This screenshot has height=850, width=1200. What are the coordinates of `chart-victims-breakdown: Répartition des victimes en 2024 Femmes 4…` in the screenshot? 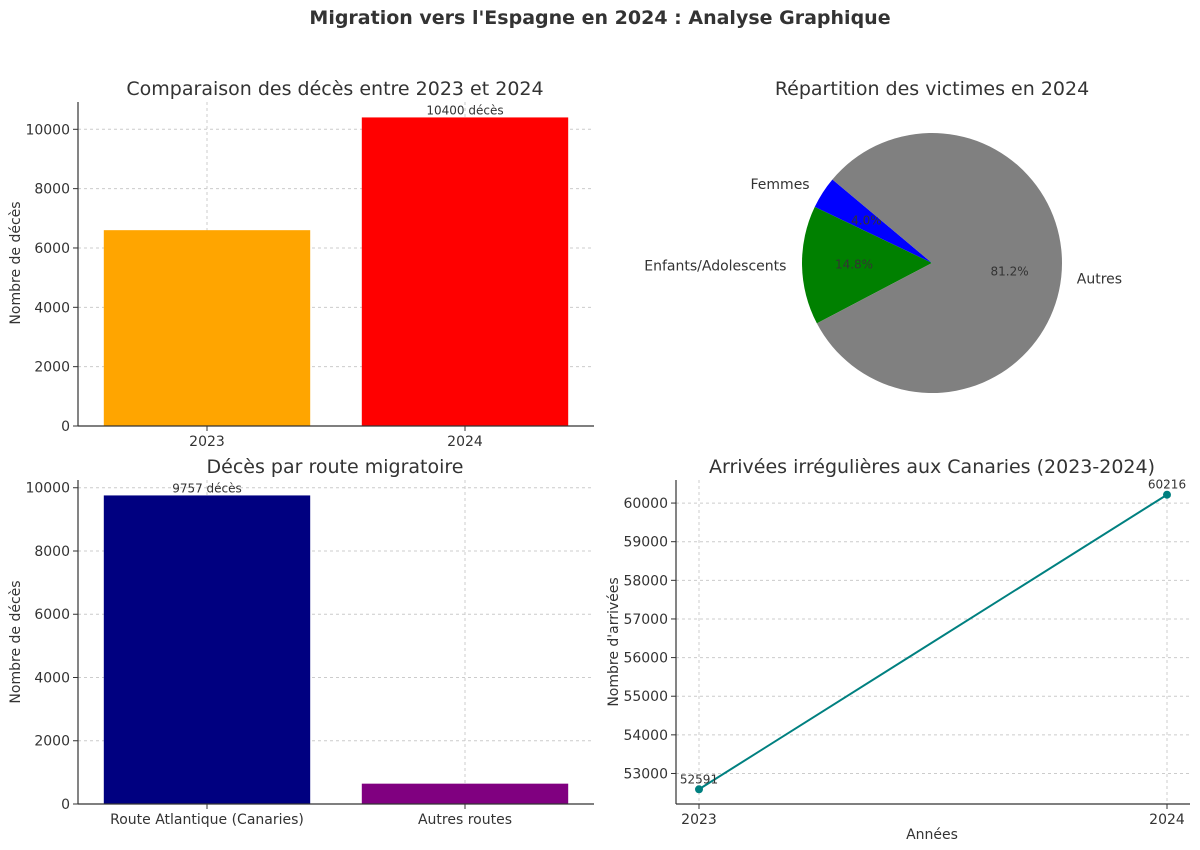 It's located at (883, 235).